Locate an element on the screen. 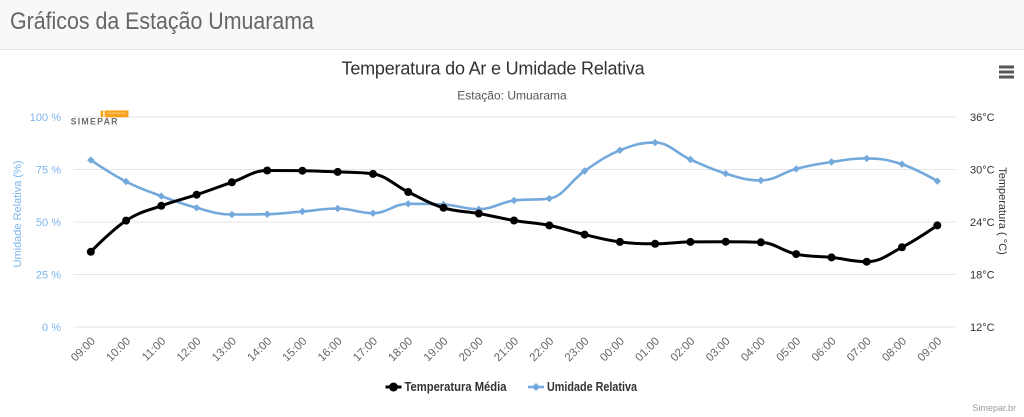 The image size is (1024, 417). svg-text: 25 % is located at coordinates (48, 276).